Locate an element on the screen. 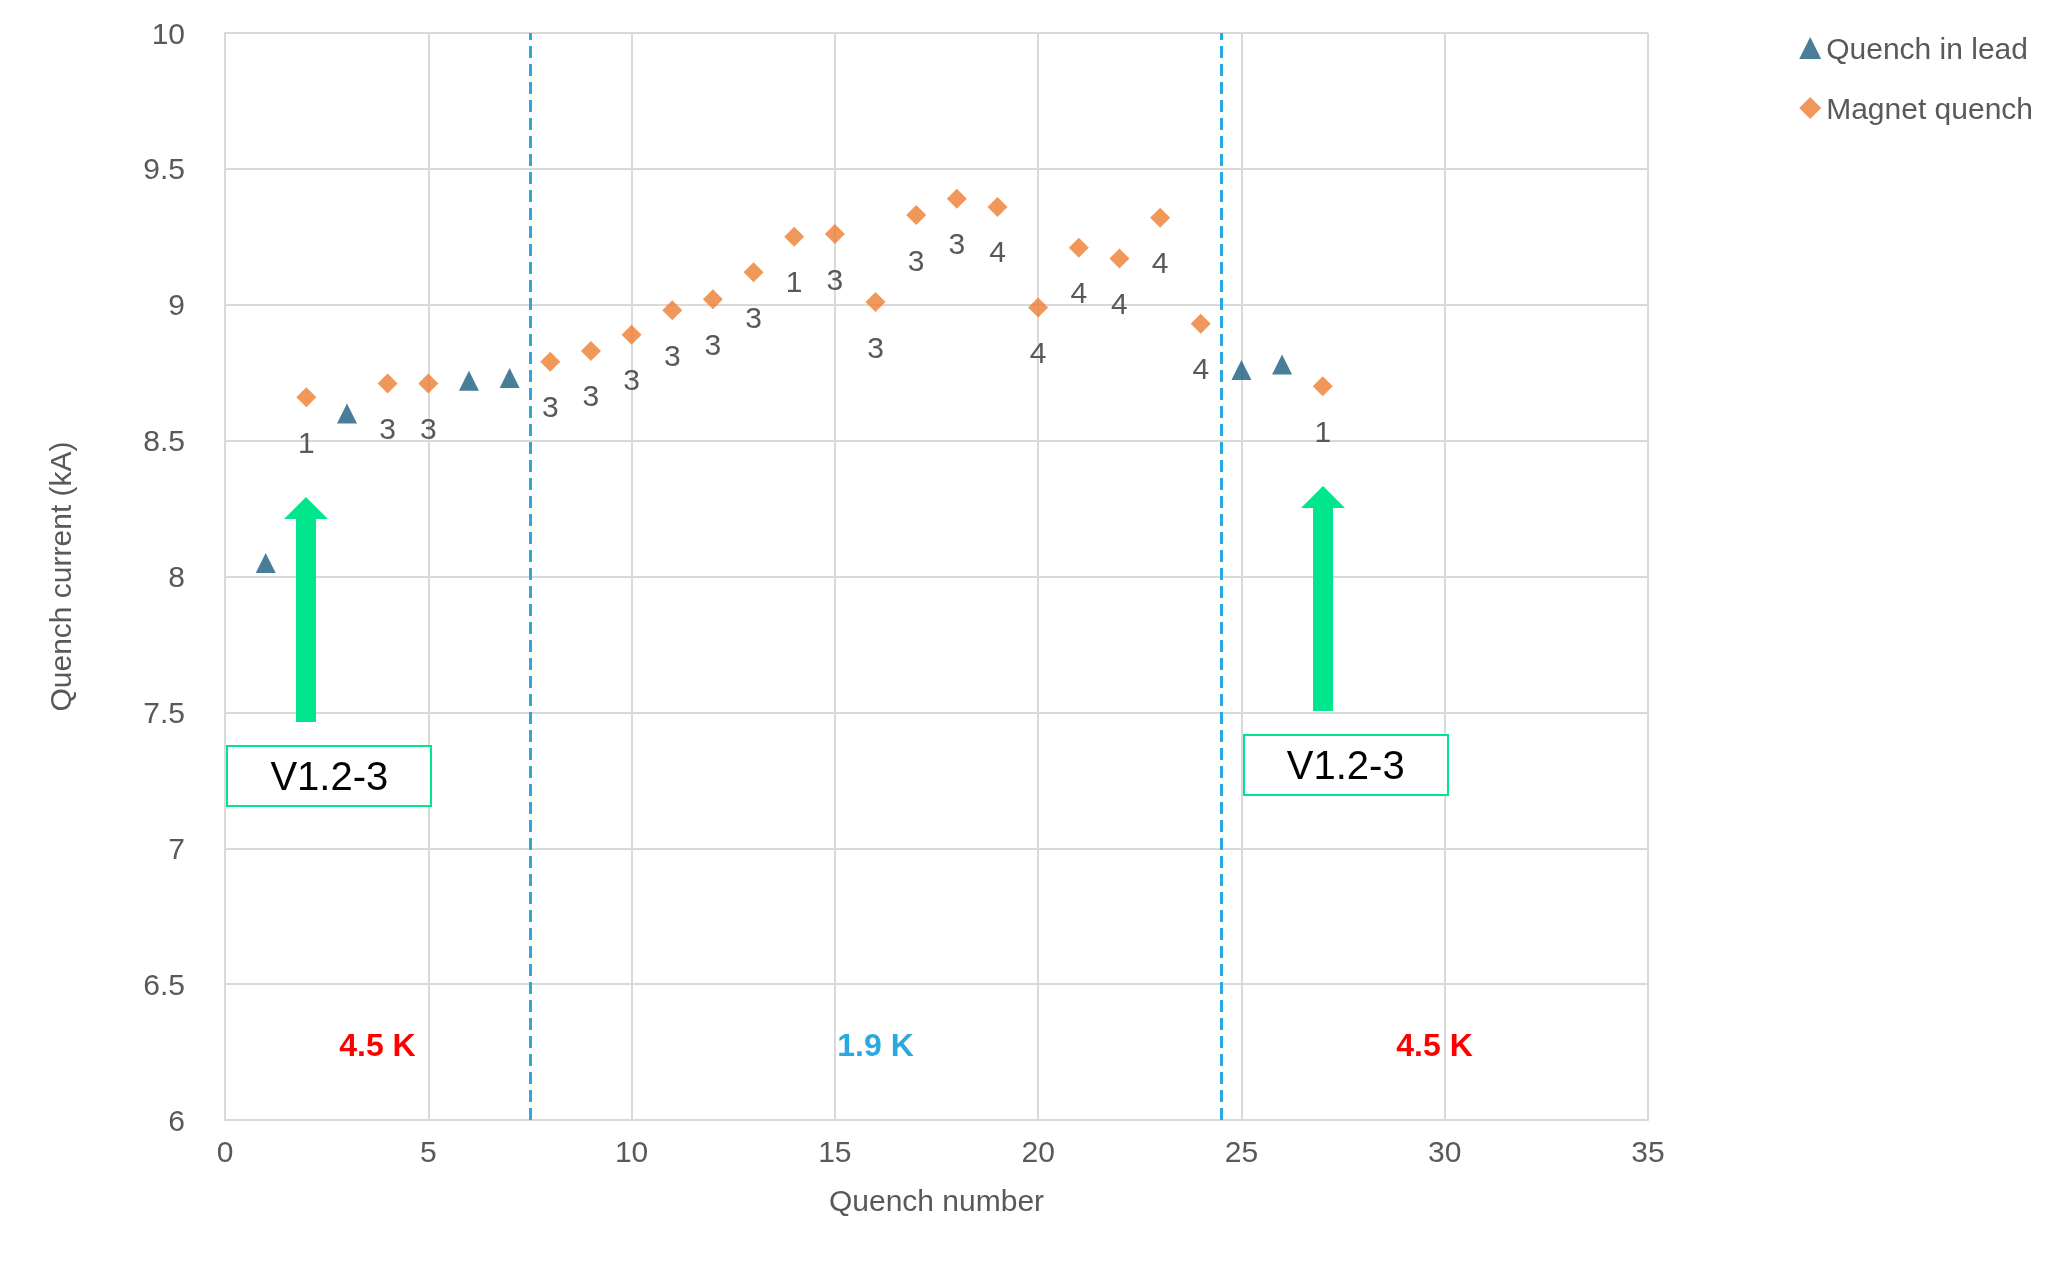 The height and width of the screenshot is (1264, 2067). x-tick-label: 0 is located at coordinates (225, 1151).